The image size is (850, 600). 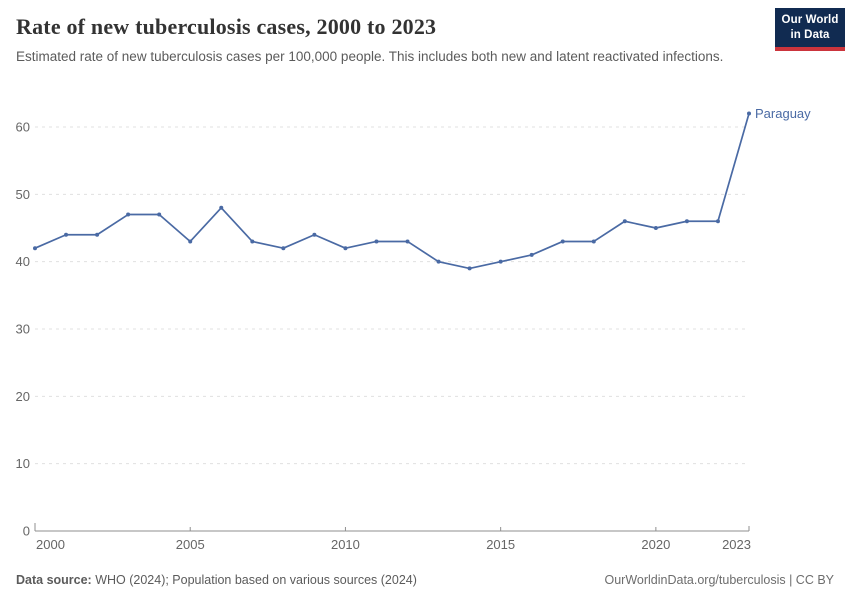 What do you see at coordinates (50, 544) in the screenshot?
I see `x-axis-tick-label: 2000` at bounding box center [50, 544].